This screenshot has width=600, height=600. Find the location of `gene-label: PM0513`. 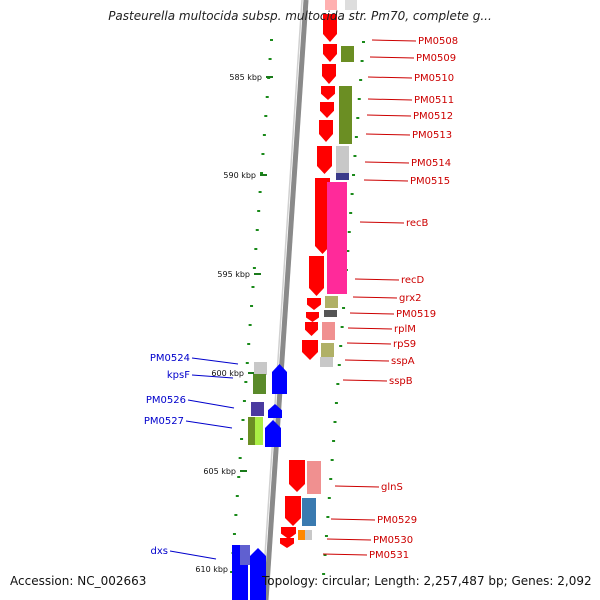

gene-label: PM0513 is located at coordinates (432, 135).